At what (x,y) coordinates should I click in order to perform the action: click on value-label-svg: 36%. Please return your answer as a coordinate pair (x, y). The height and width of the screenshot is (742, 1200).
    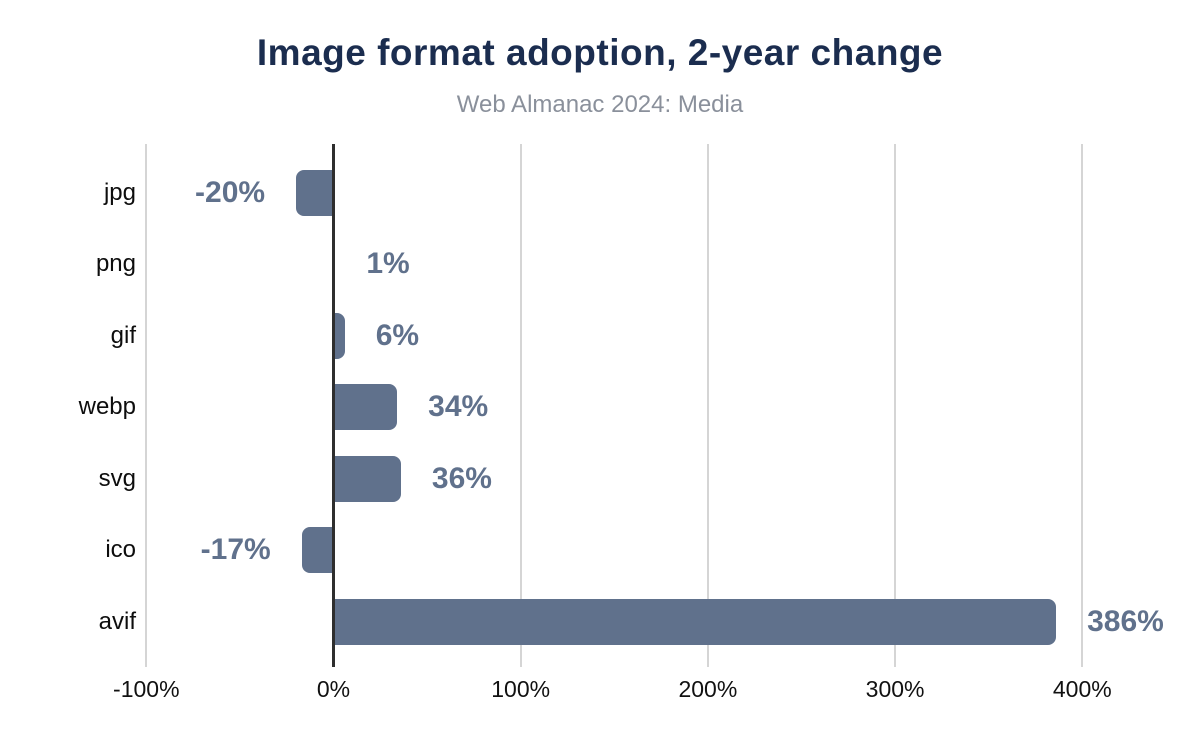
    Looking at the image, I should click on (461, 478).